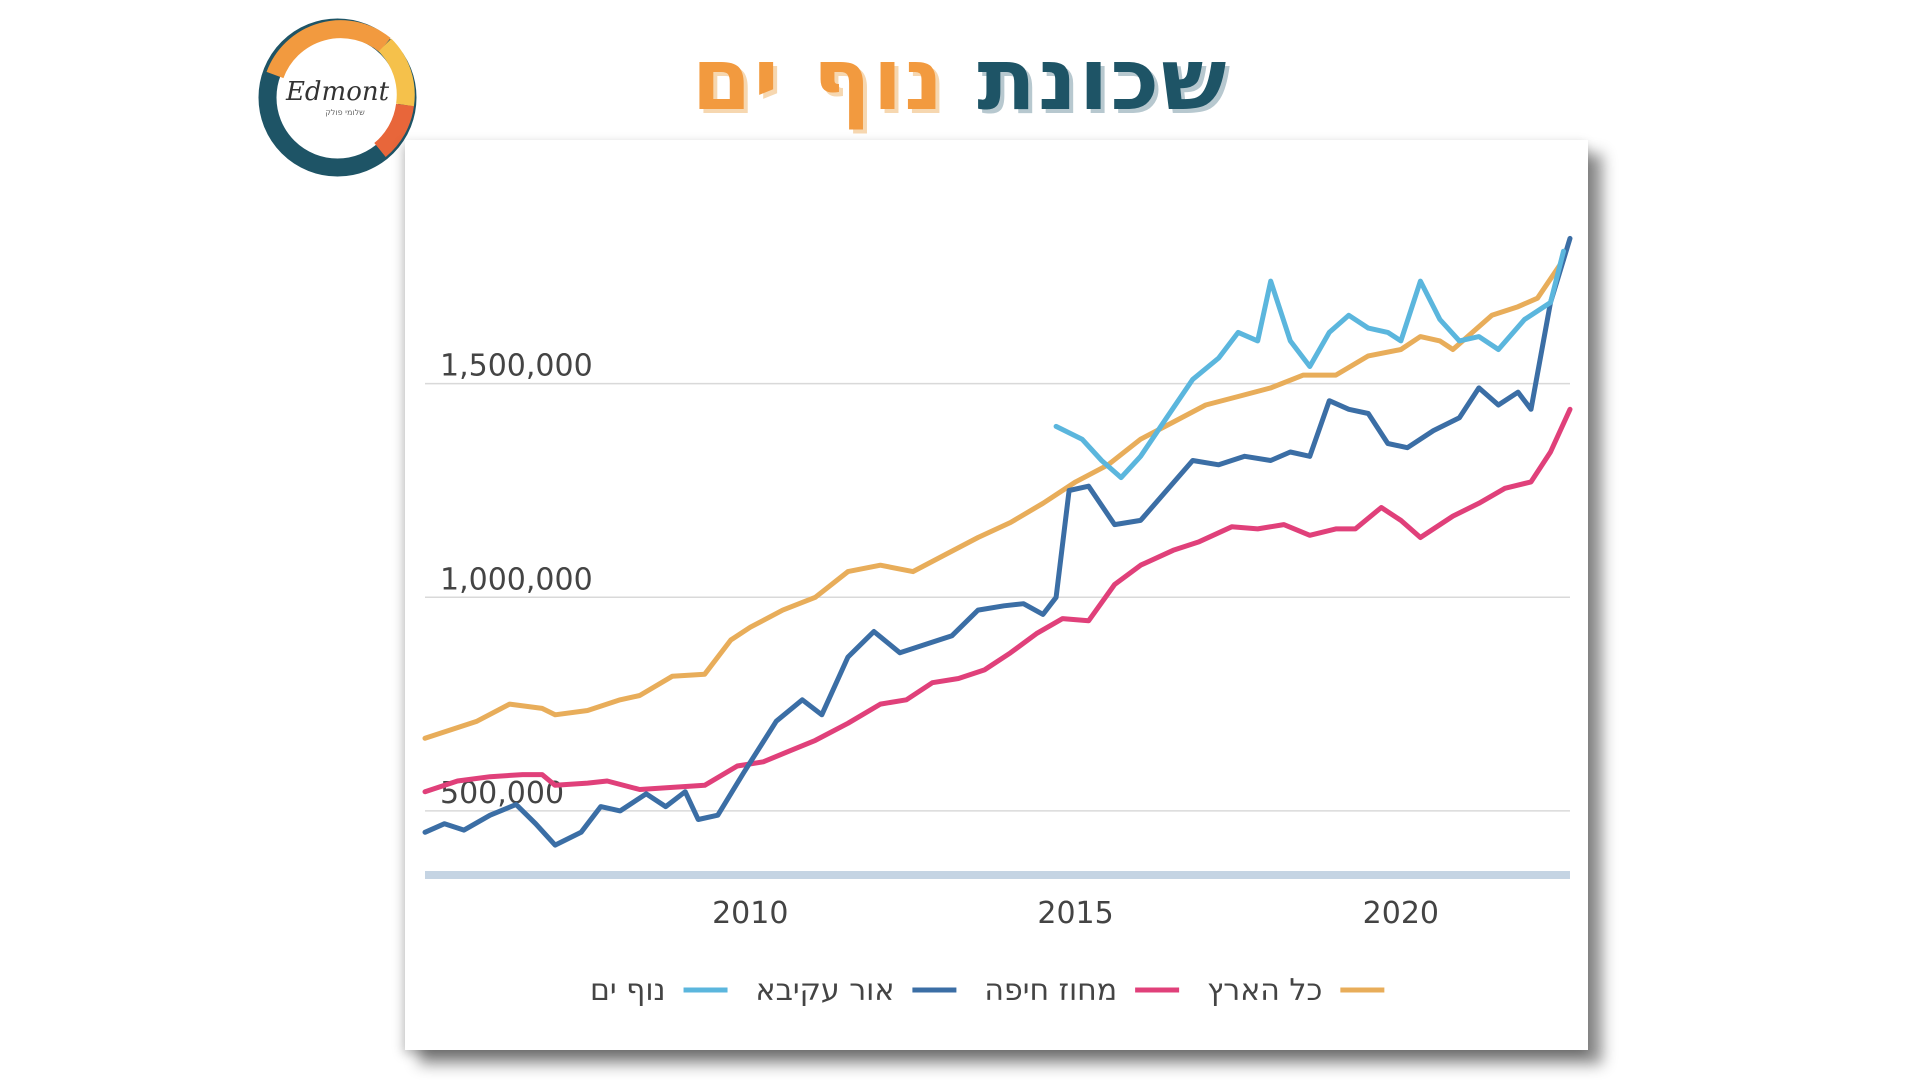  I want to click on legend-label: מחוז חיפה, so click(1050, 990).